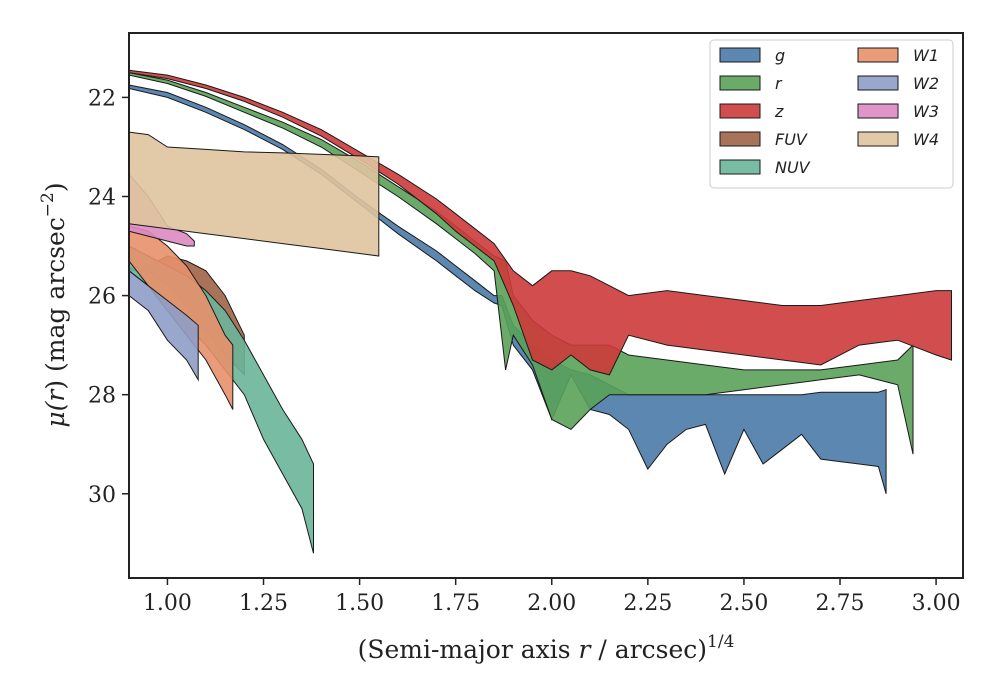 The height and width of the screenshot is (700, 1000). Describe the element at coordinates (647, 603) in the screenshot. I see `x-tick-label: 2.25` at that location.